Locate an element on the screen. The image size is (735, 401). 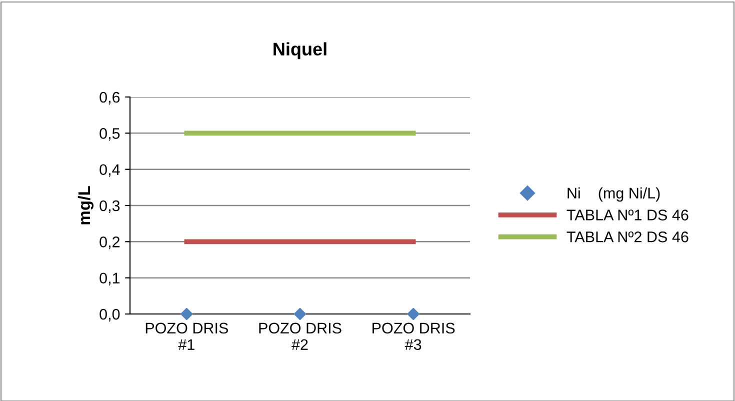
legend-label: TABLA Nº2 DS 46 is located at coordinates (627, 237).